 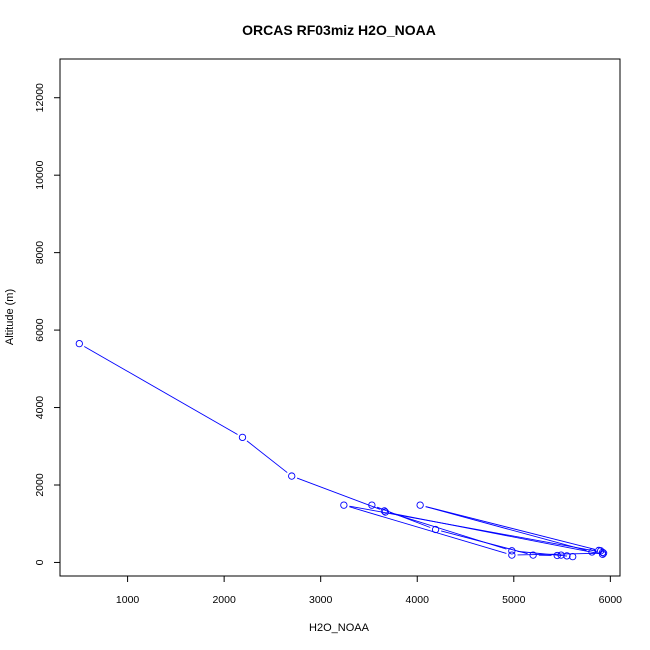 I want to click on y-axis-ticks: 0 2000 4000 6000 8000 10000 12000, so click(x=47, y=324).